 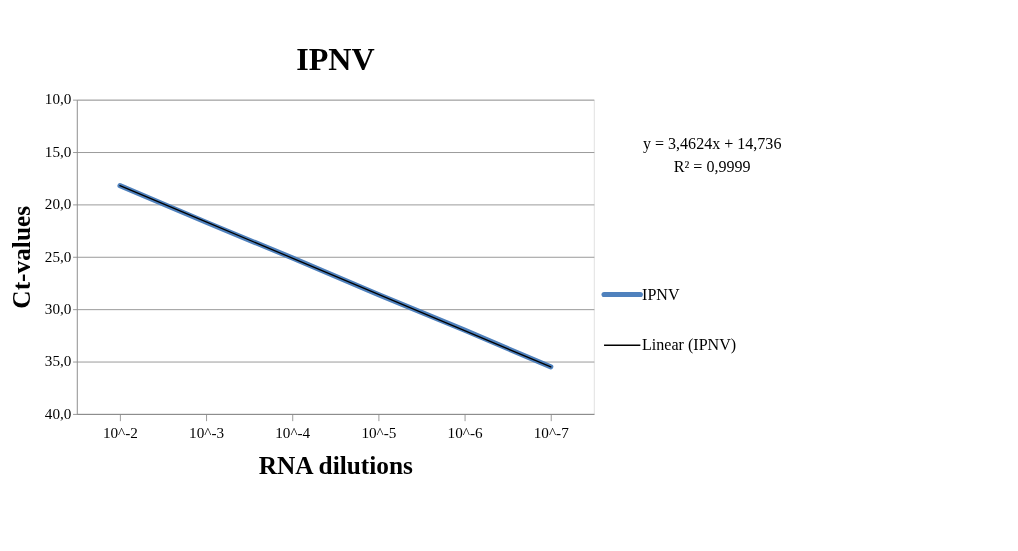 What do you see at coordinates (20, 257) in the screenshot?
I see `y-axis-title: Ct-values` at bounding box center [20, 257].